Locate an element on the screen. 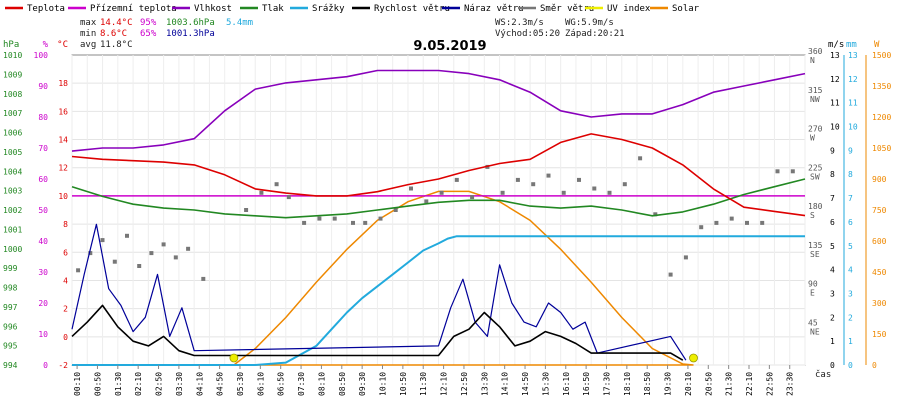 The height and width of the screenshot is (400, 900). direction-tick-deg-1: 90 is located at coordinates (813, 284).